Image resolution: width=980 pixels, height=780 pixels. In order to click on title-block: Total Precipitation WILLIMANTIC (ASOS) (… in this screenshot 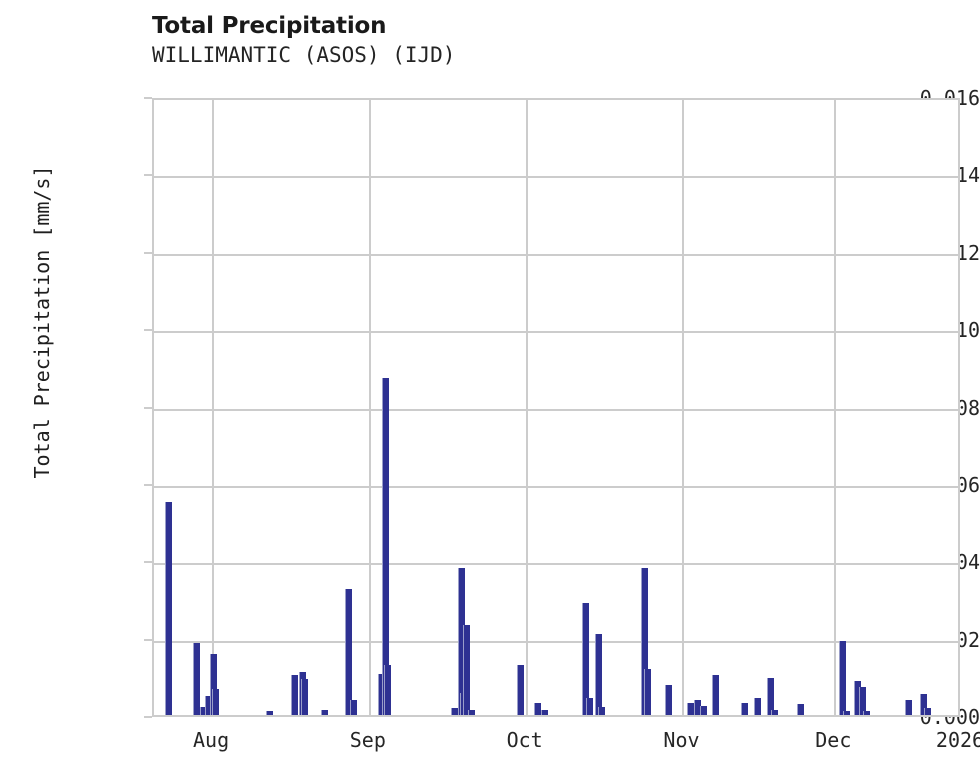, I will do `click(552, 41)`.